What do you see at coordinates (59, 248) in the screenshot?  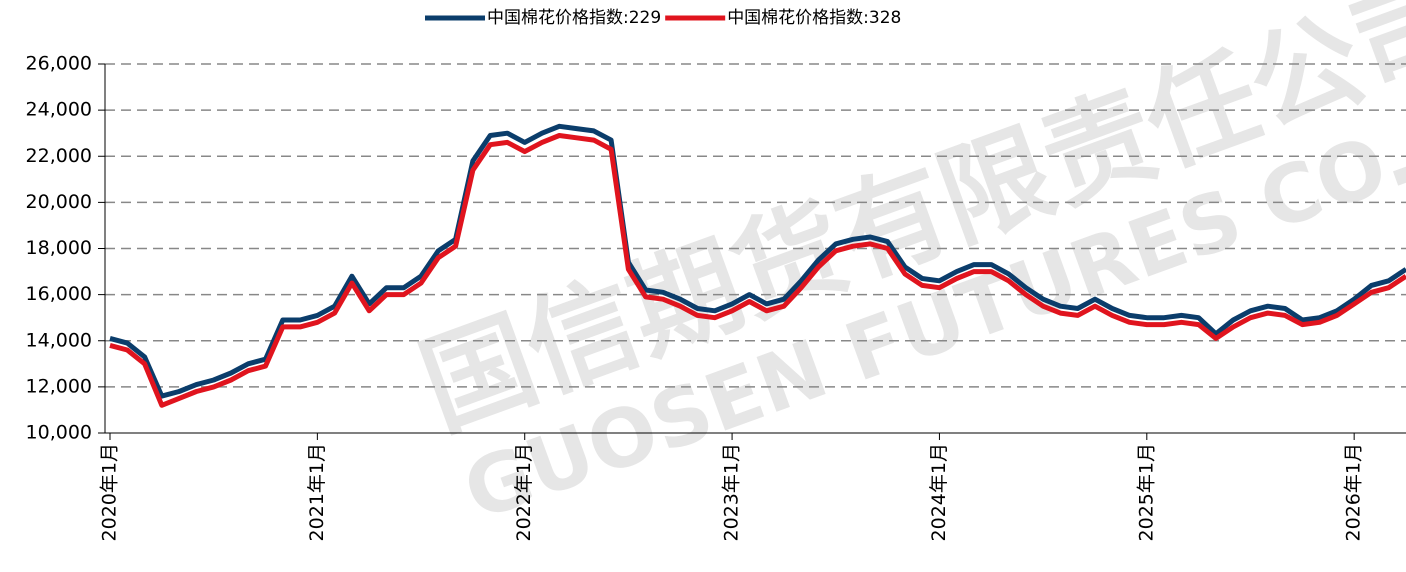 I see `y-tick-label: 18,000` at bounding box center [59, 248].